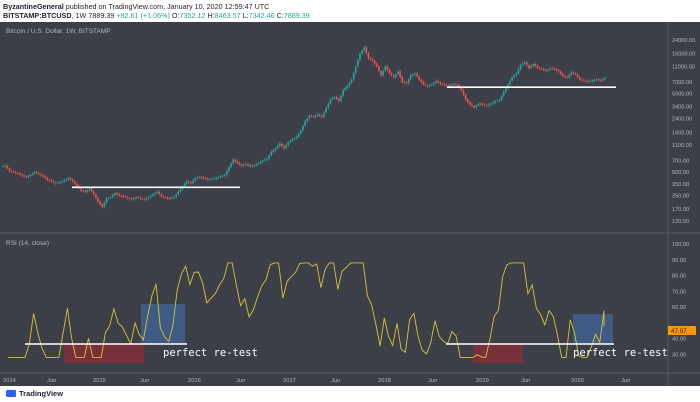  What do you see at coordinates (211, 15) in the screenshot?
I see `high-label: H:` at bounding box center [211, 15].